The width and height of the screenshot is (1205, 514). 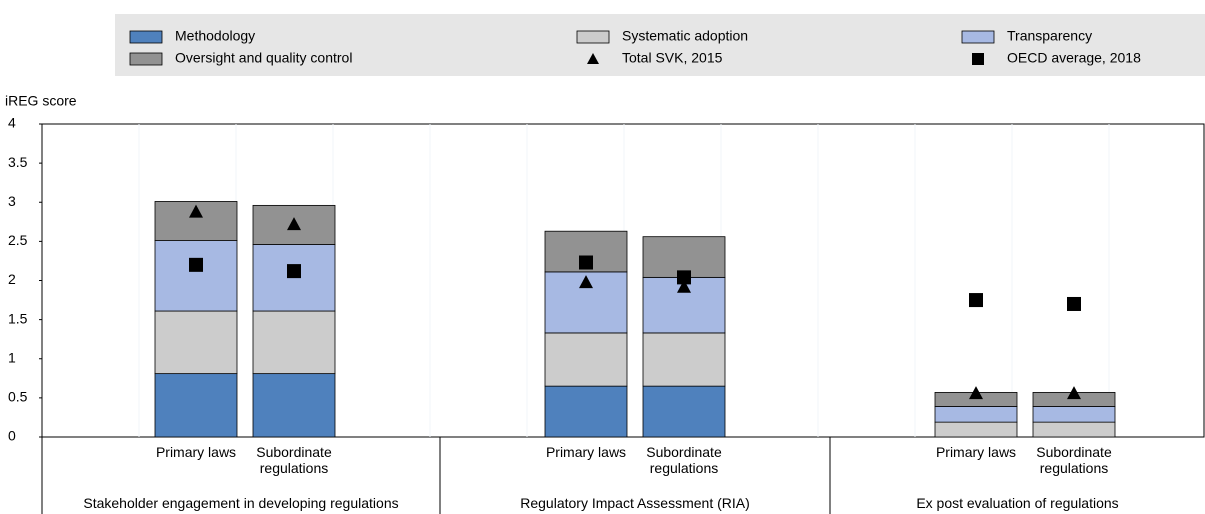 I want to click on y-tick-label: 0, so click(x=12, y=436).